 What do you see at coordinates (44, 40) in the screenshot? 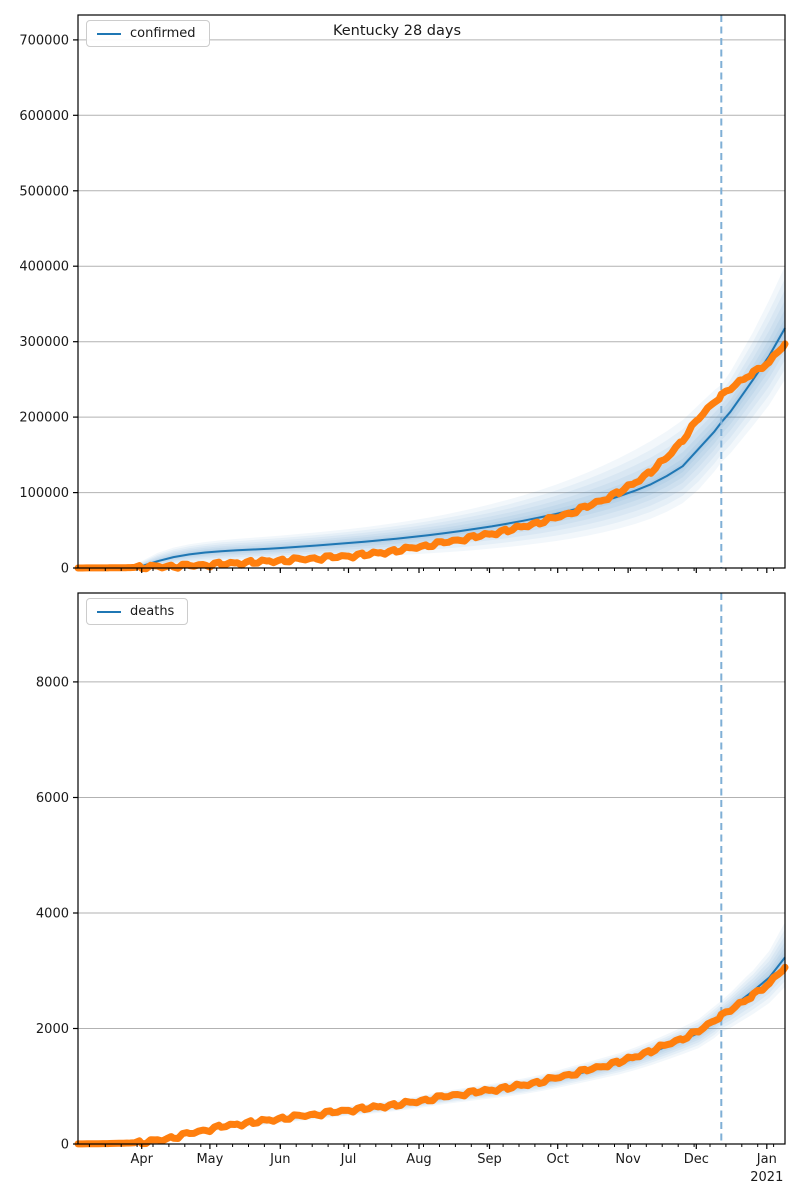
I see `y-tick-label: 700000` at bounding box center [44, 40].